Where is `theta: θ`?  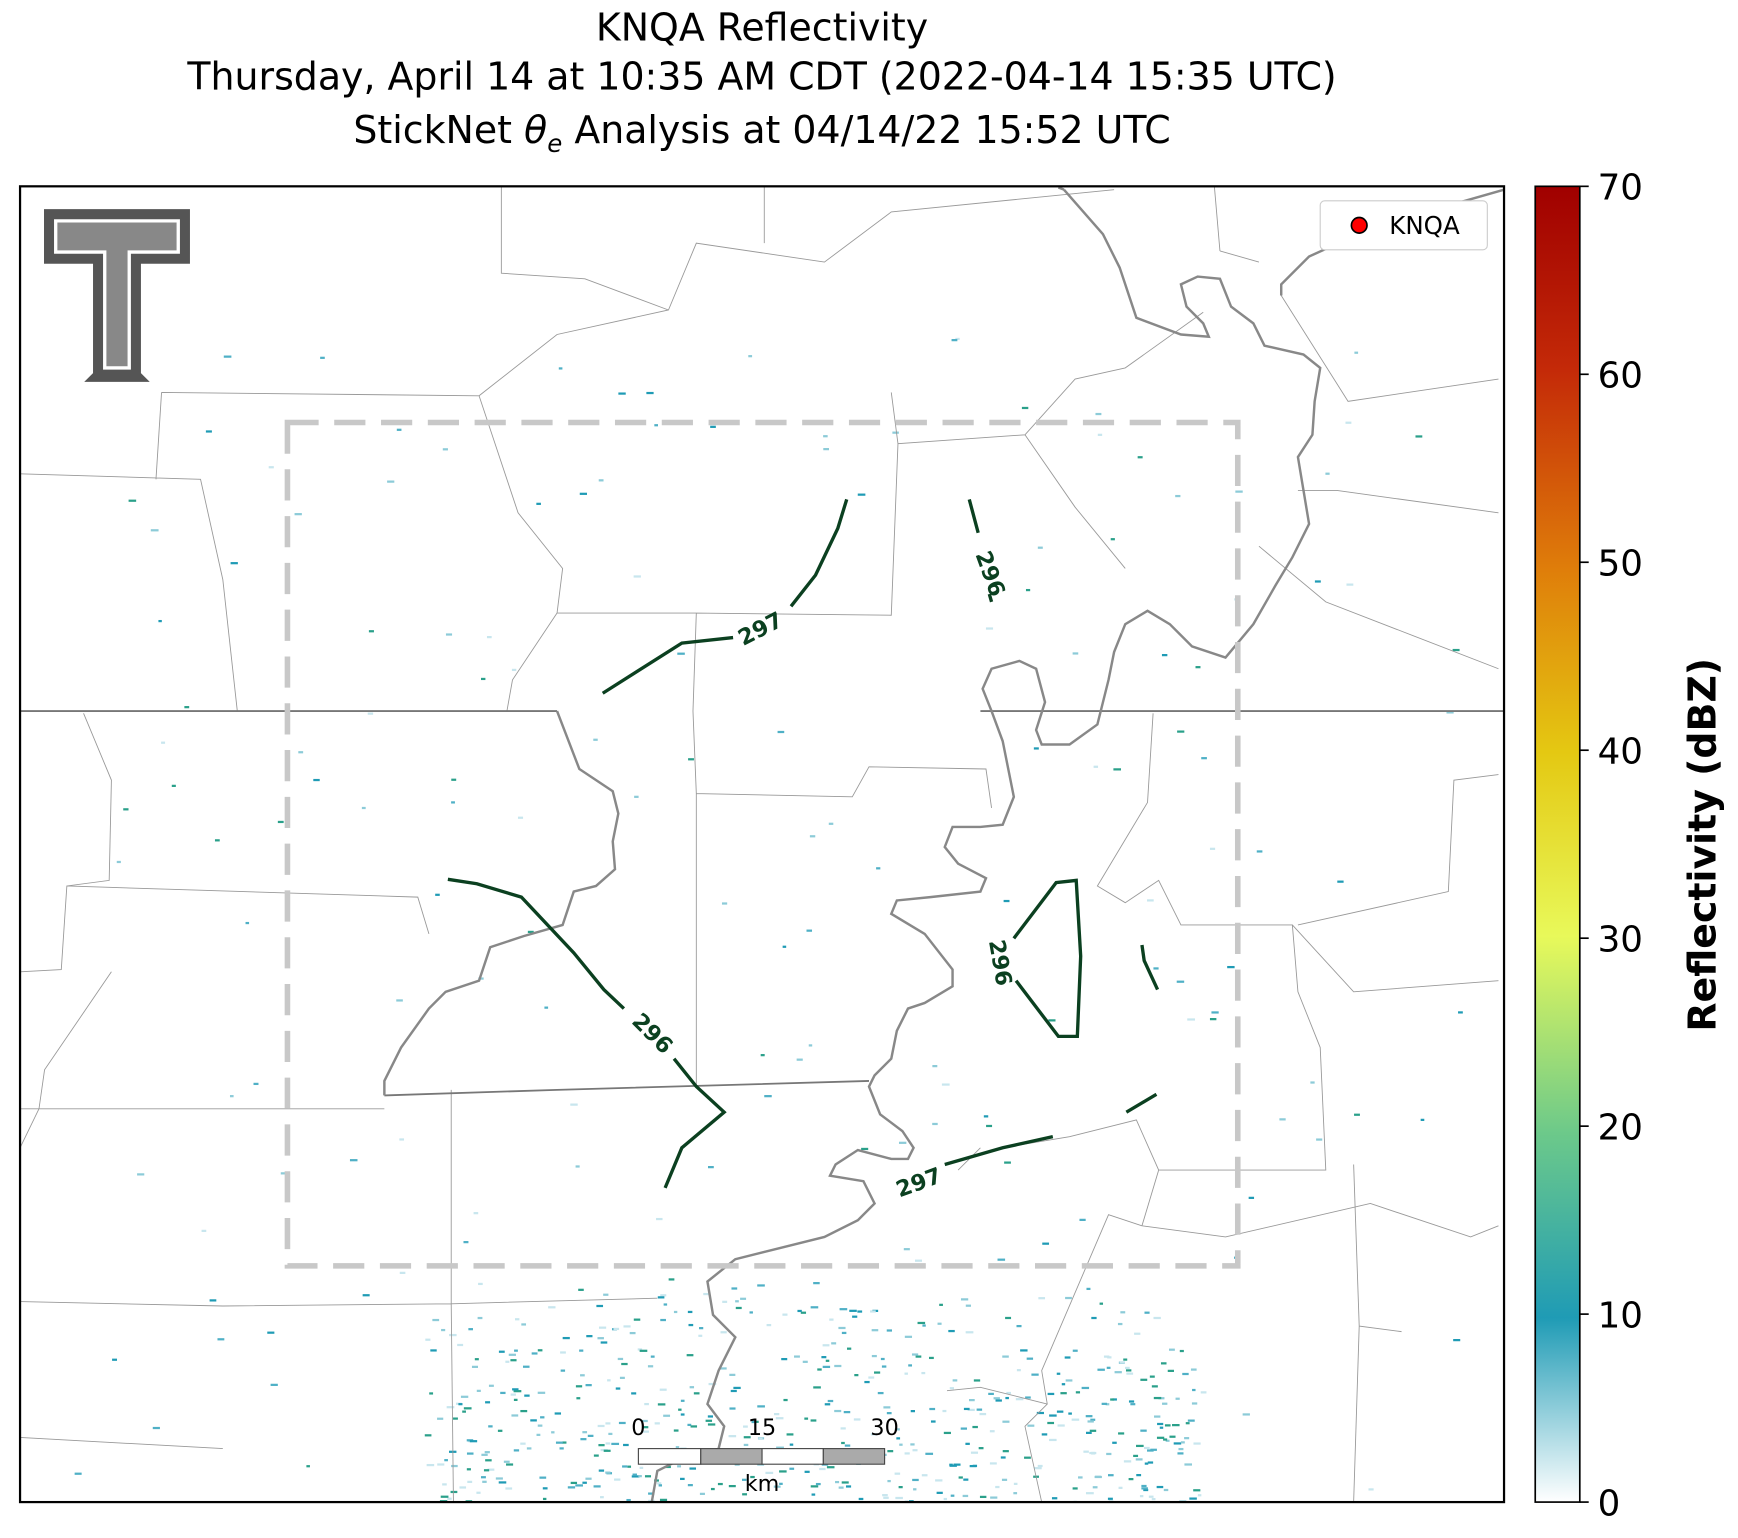 theta: θ is located at coordinates (535, 130).